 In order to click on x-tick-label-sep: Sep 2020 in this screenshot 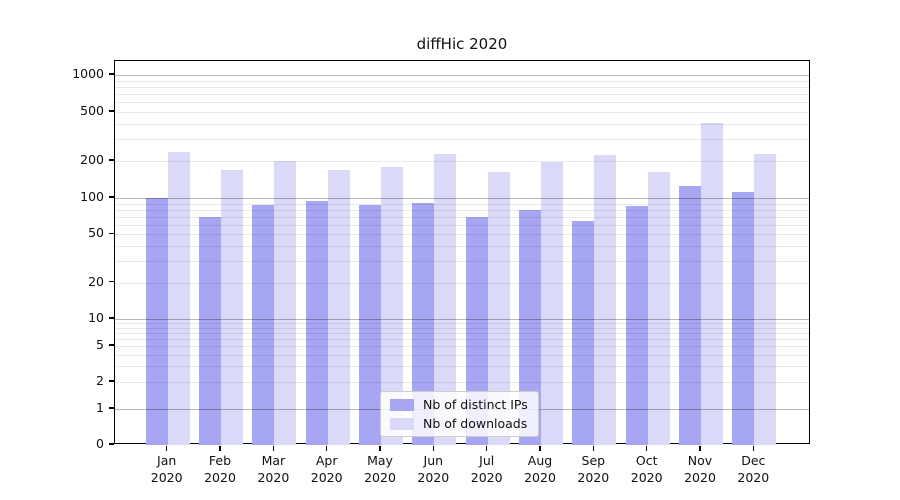, I will do `click(593, 469)`.